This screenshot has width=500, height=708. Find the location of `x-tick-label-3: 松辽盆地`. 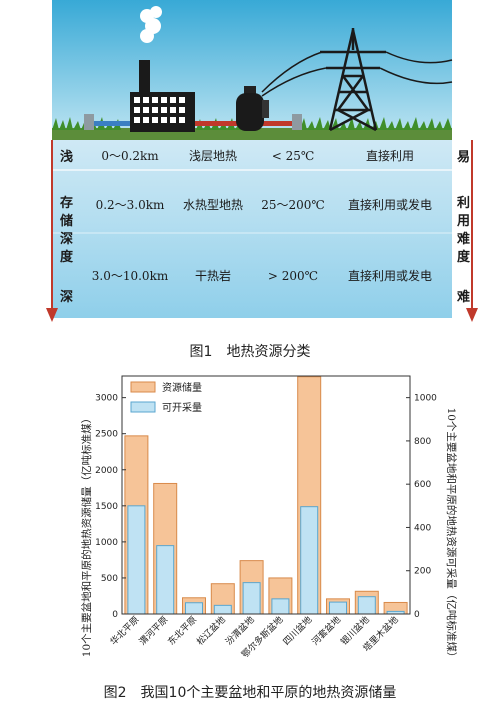

x-tick-label-3: 松辽盆地 is located at coordinates (211, 631).